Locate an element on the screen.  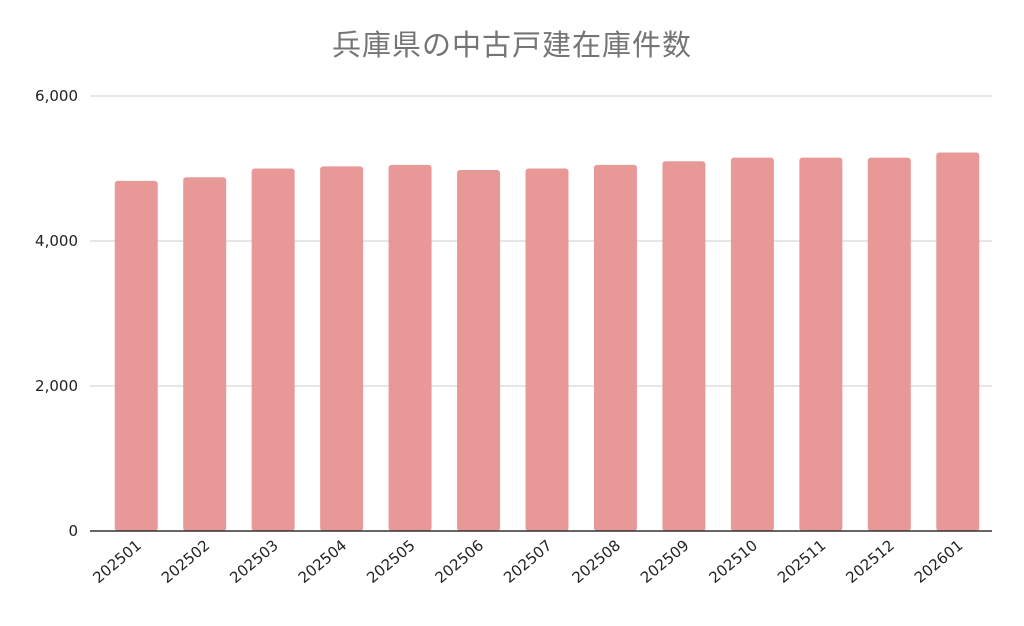
x-tick-label: 202507 is located at coordinates (527, 561).